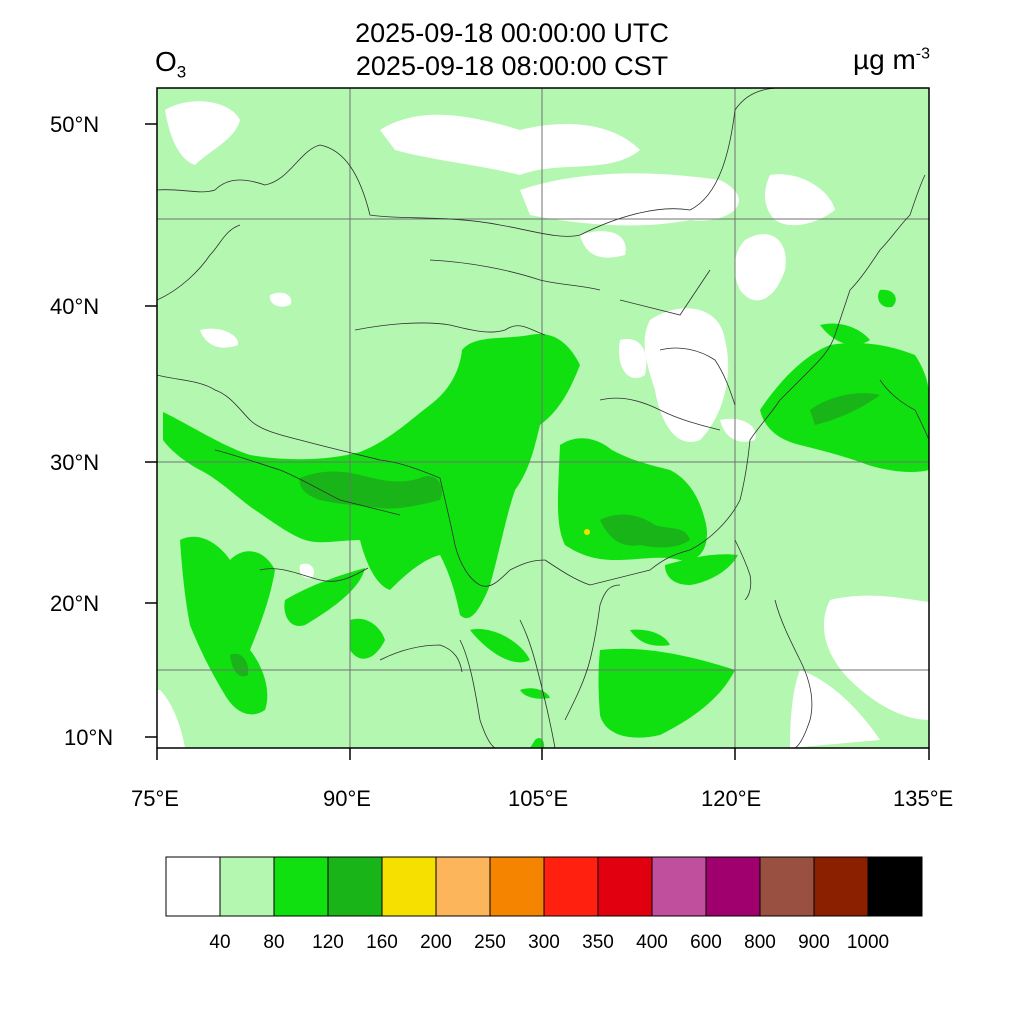 The image size is (1024, 1024). What do you see at coordinates (171, 64) in the screenshot?
I see `variable-label: O3` at bounding box center [171, 64].